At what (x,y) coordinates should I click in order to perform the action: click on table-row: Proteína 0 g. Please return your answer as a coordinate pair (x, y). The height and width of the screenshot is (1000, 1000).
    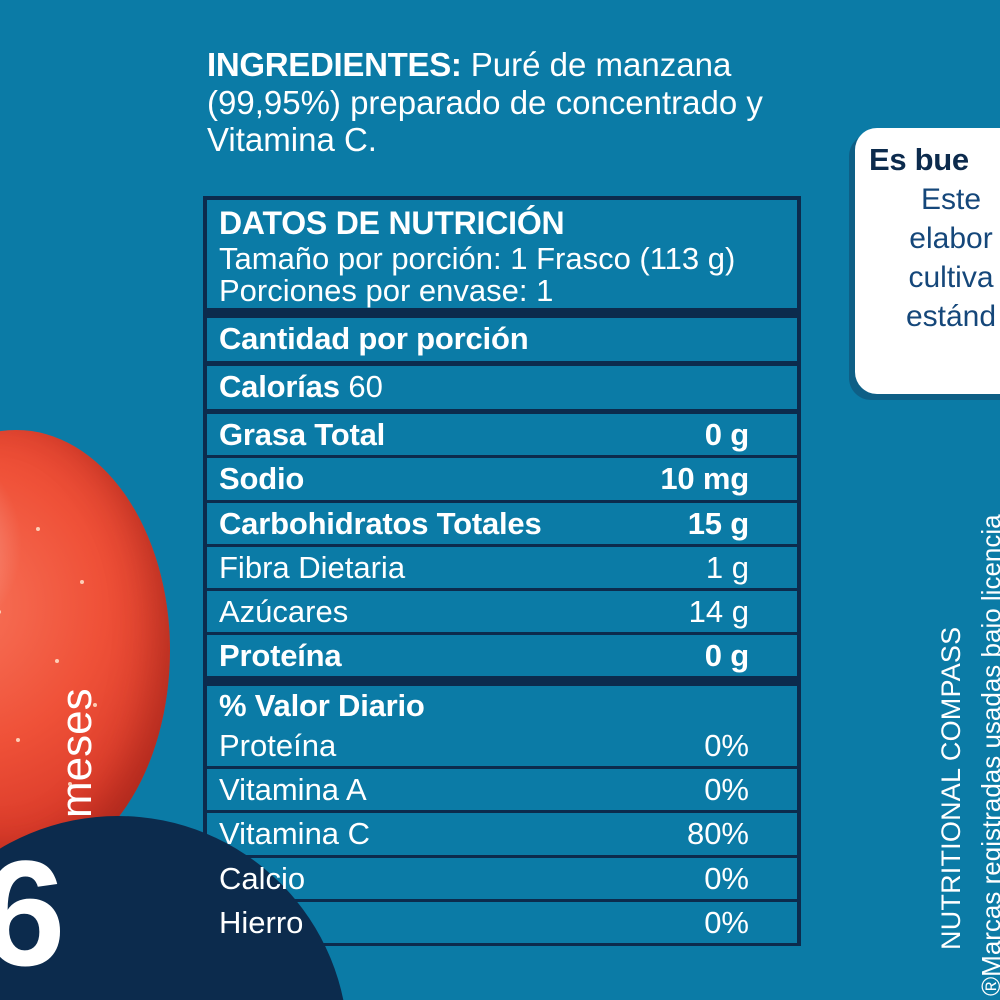
    Looking at the image, I should click on (502, 655).